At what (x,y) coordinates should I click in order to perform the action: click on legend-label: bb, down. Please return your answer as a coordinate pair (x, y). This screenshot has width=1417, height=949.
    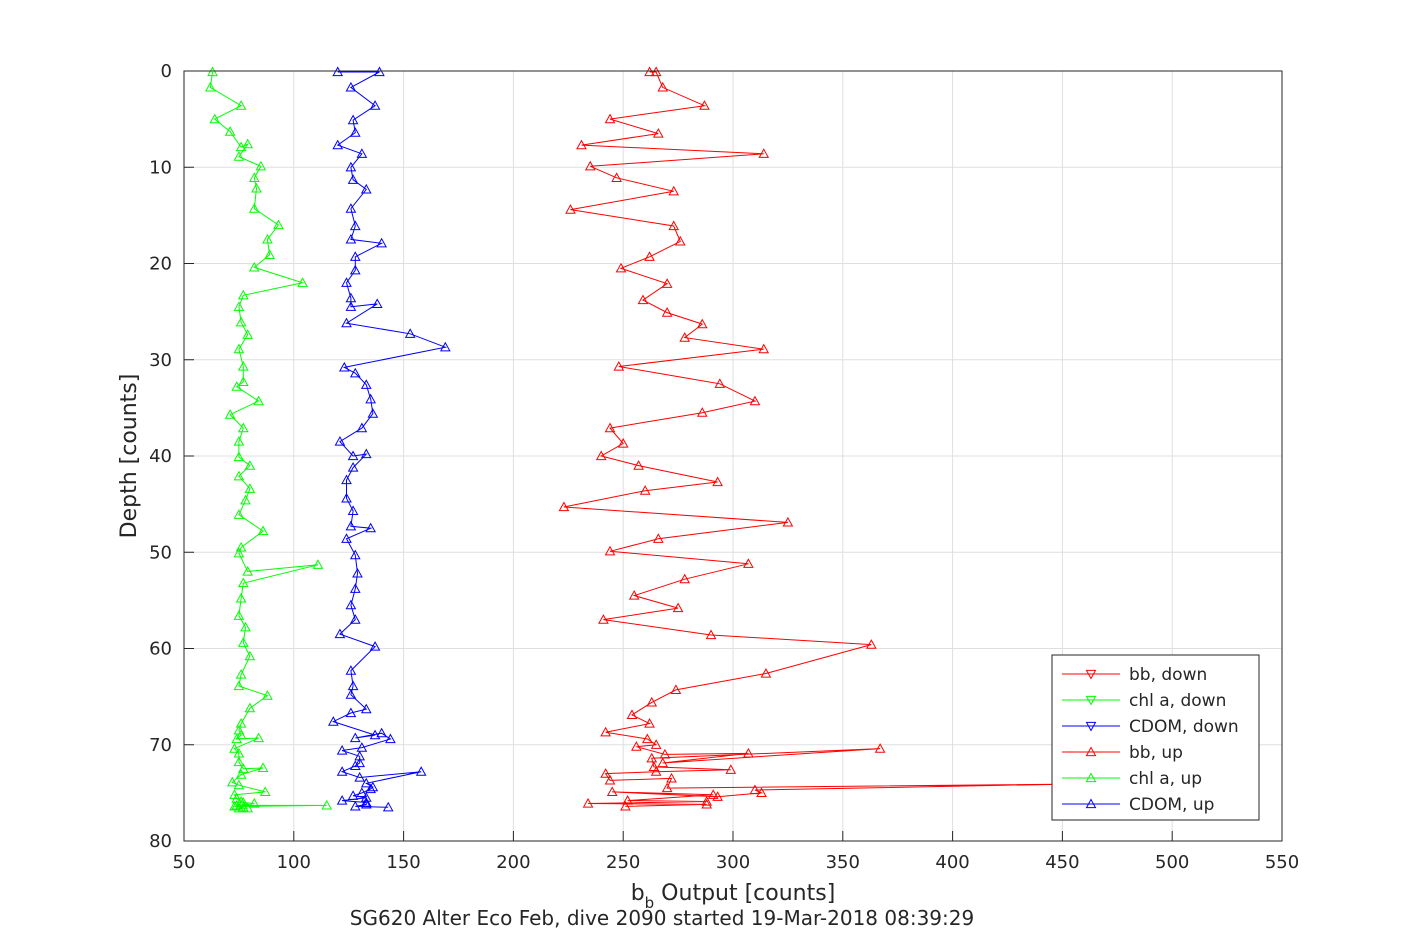
    Looking at the image, I should click on (1168, 675).